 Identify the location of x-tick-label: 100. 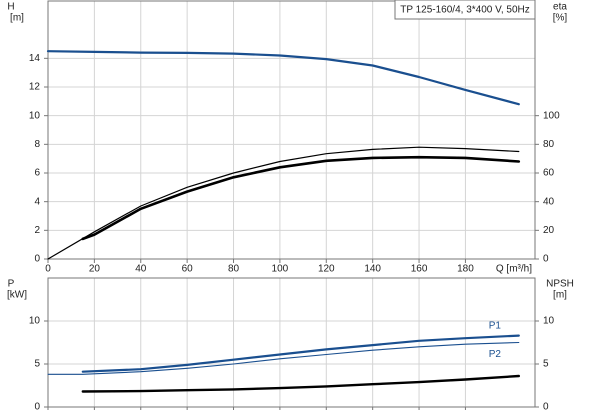
(280, 269).